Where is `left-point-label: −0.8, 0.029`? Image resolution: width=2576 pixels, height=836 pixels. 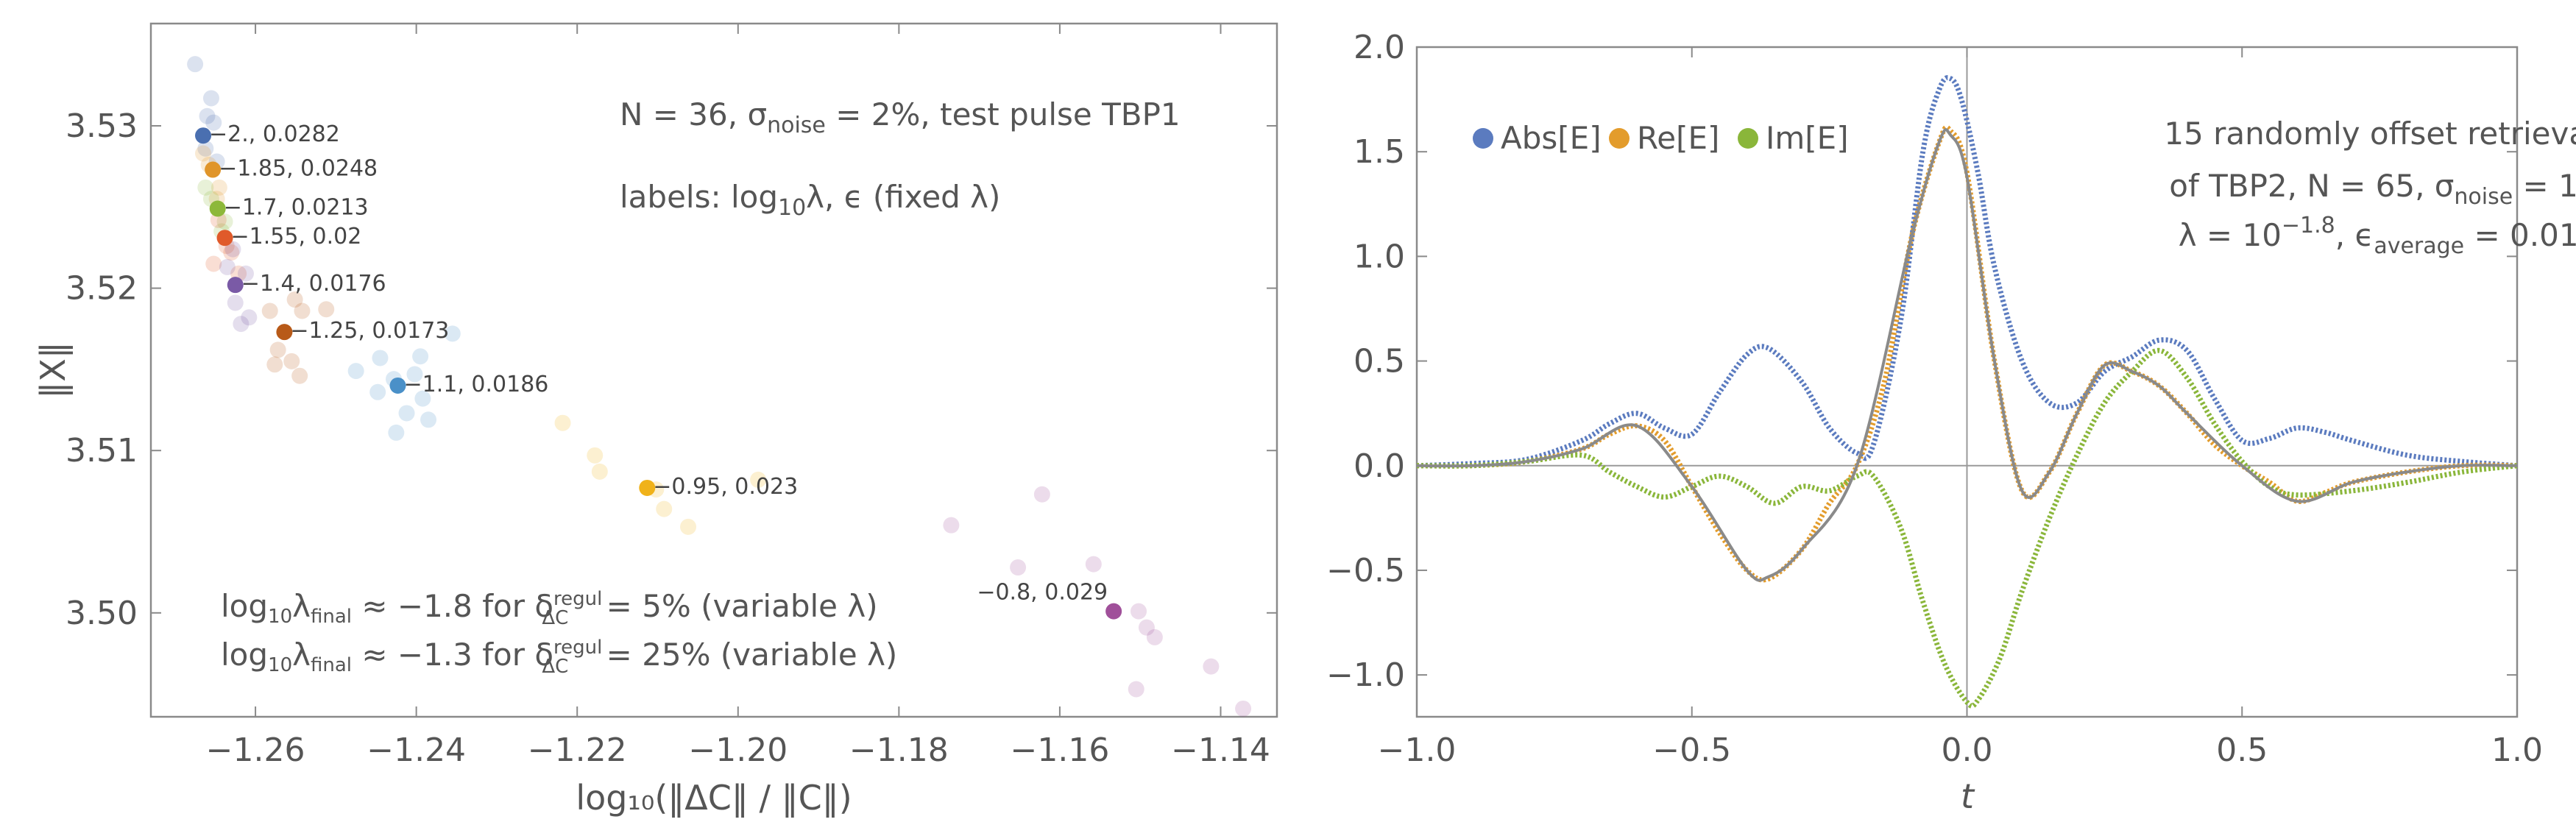
left-point-label: −0.8, 0.029 is located at coordinates (1042, 593).